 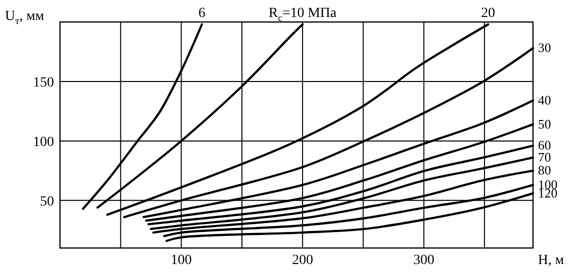 I want to click on series-label: R$_{с}$=10 МПа, so click(x=303, y=15).